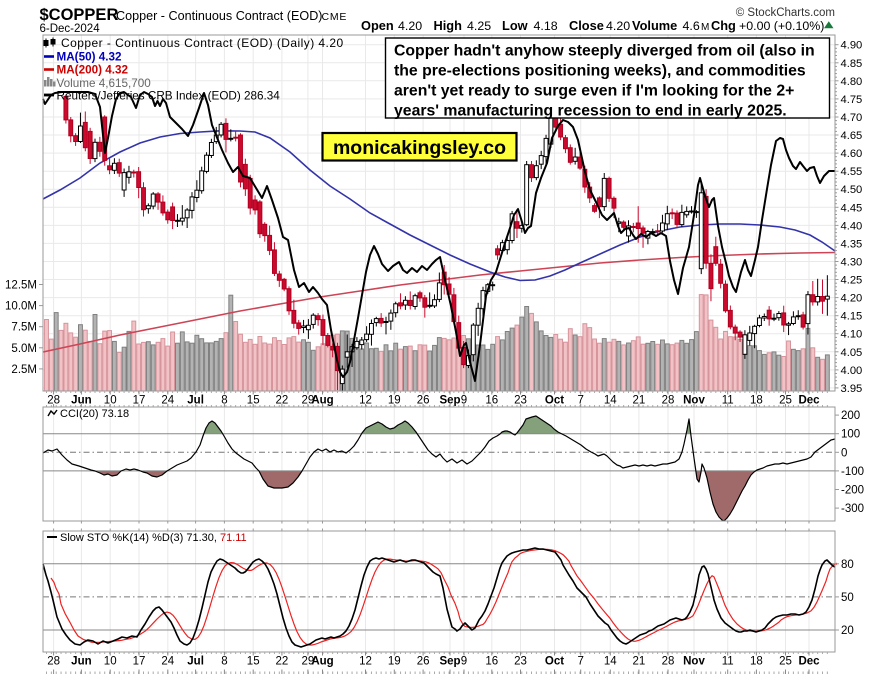 The width and height of the screenshot is (869, 679). What do you see at coordinates (850, 416) in the screenshot?
I see `svg-text: 200` at bounding box center [850, 416].